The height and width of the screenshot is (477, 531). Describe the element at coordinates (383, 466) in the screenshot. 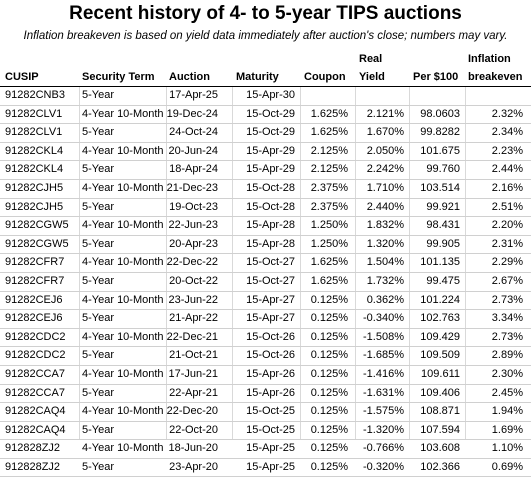

I see `real-yield-cell: -0.320%` at that location.